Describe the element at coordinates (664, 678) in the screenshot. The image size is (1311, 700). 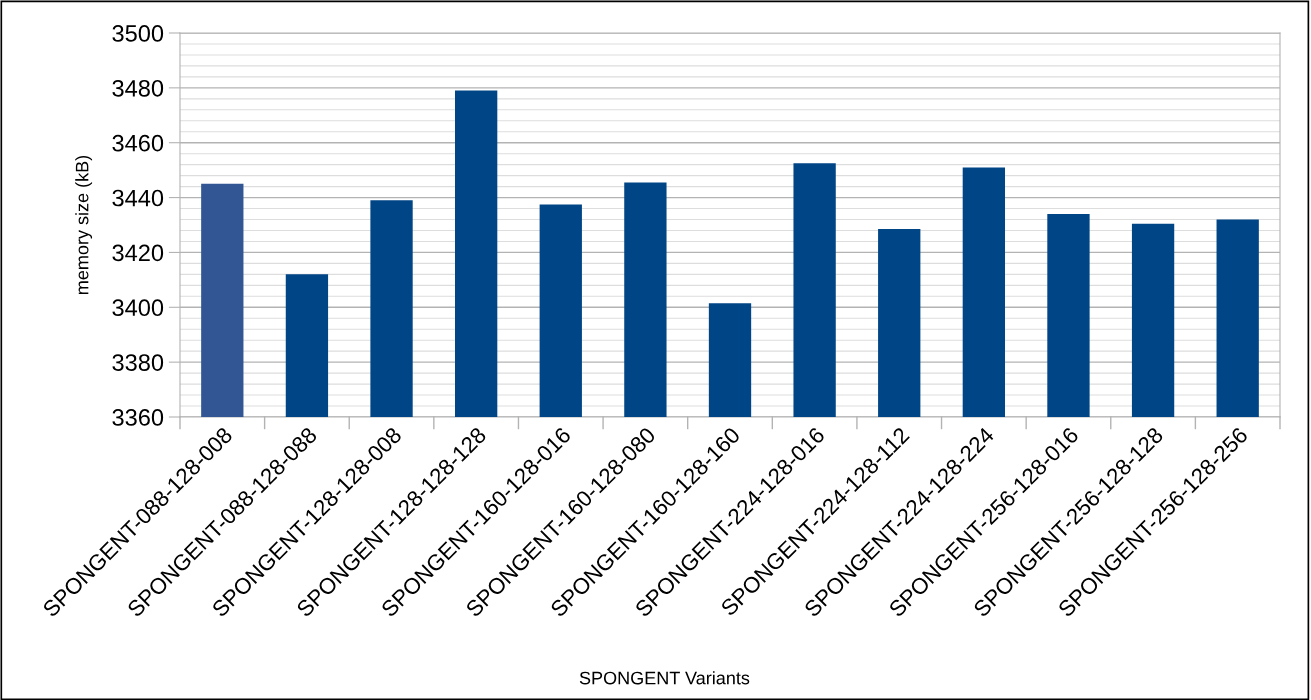
I see `x-axis-title: SPONGENT Variants` at that location.